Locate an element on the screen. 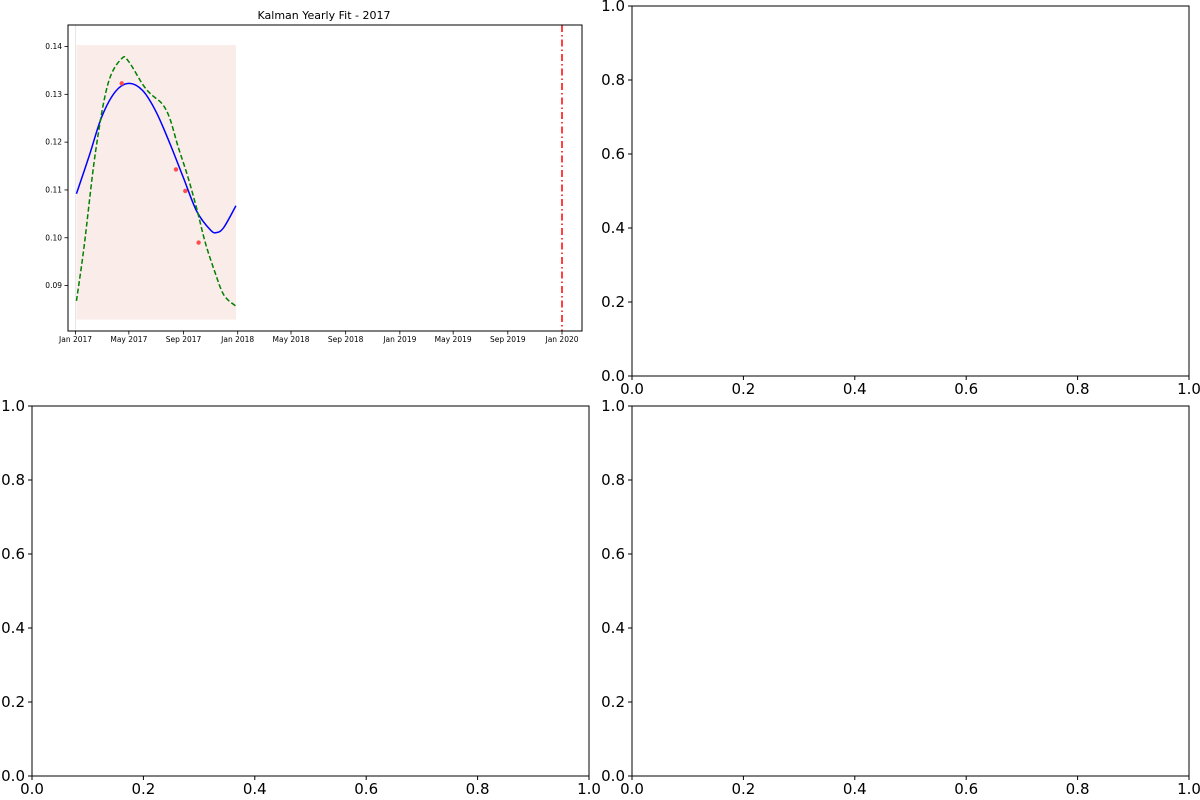 This screenshot has width=1200, height=800. x-tick-label: Jan 2017 is located at coordinates (75, 339).